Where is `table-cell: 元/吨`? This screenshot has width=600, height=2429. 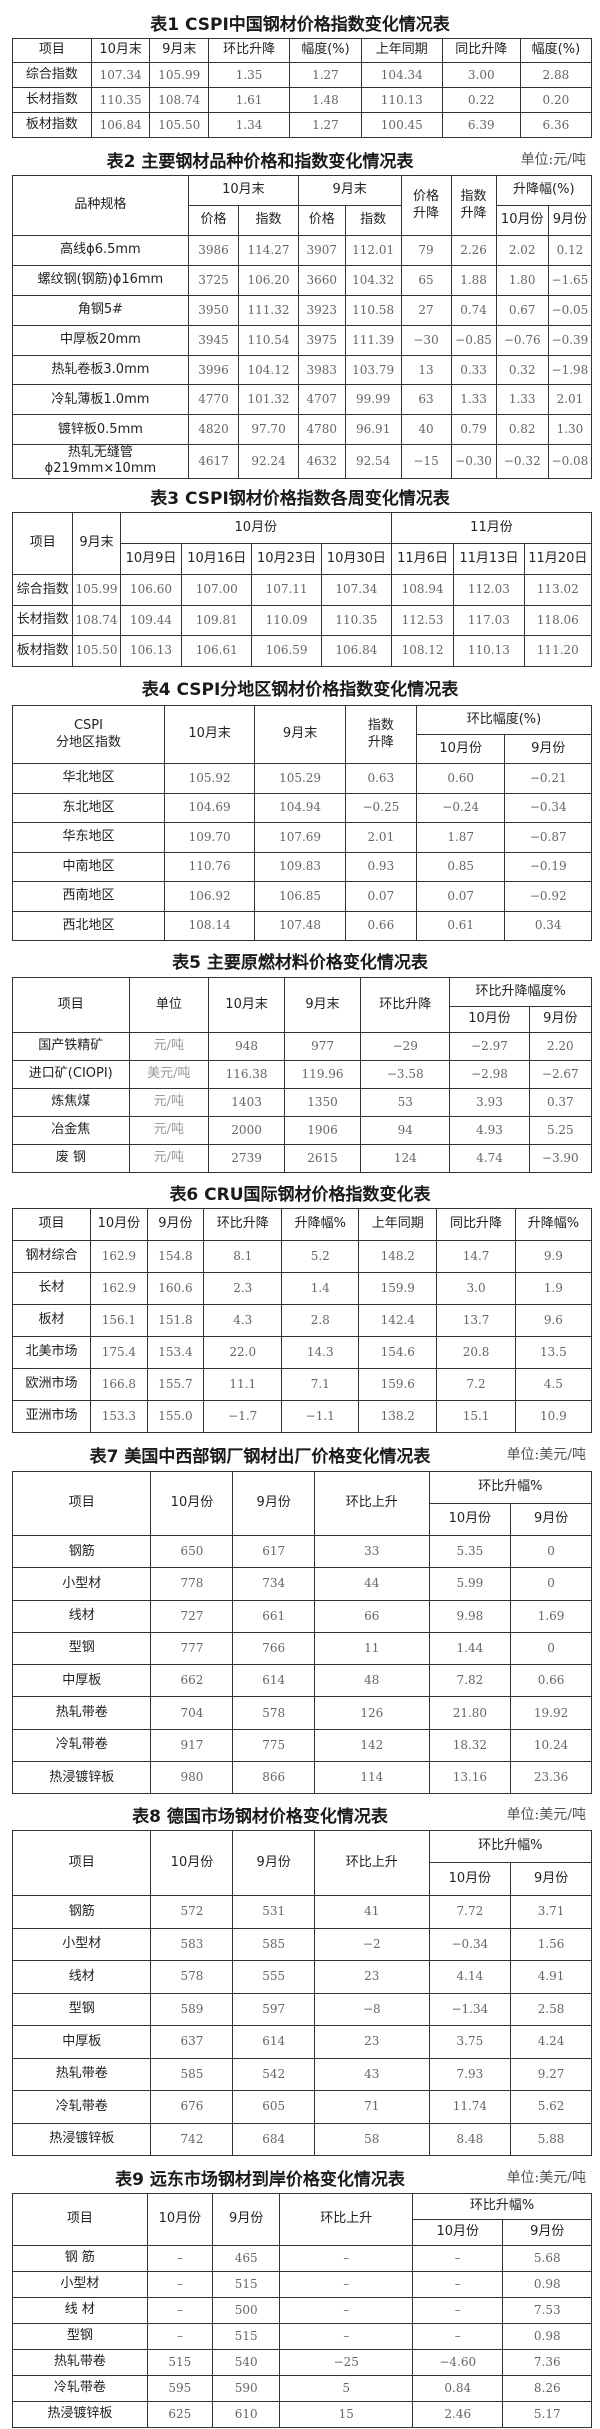
table-cell: 元/吨 is located at coordinates (169, 1102).